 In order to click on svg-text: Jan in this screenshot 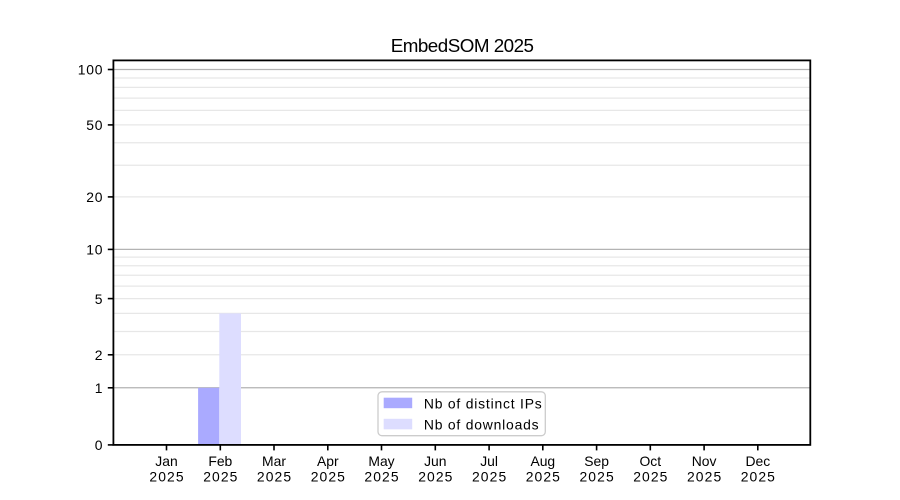, I will do `click(166, 461)`.